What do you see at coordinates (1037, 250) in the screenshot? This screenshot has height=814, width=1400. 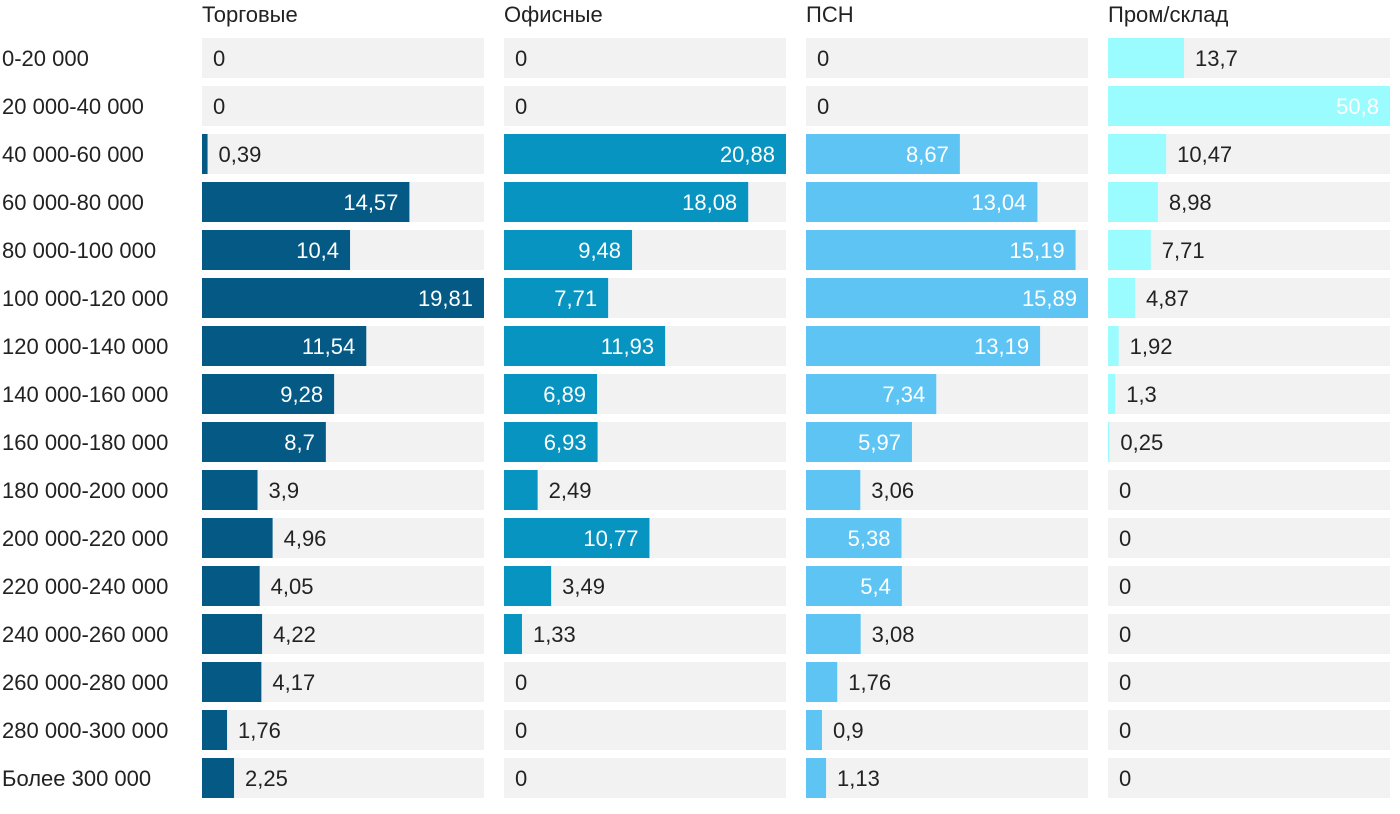 I see `data-label: 15,19` at bounding box center [1037, 250].